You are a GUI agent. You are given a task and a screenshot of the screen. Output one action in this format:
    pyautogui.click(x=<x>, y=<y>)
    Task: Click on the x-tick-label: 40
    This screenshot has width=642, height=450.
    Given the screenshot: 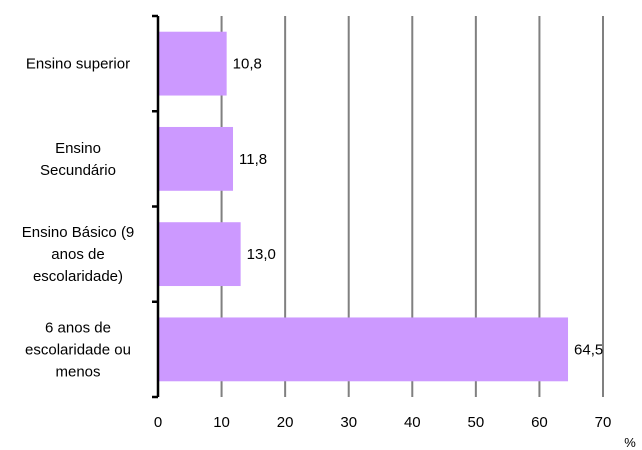 What is the action you would take?
    pyautogui.click(x=412, y=422)
    